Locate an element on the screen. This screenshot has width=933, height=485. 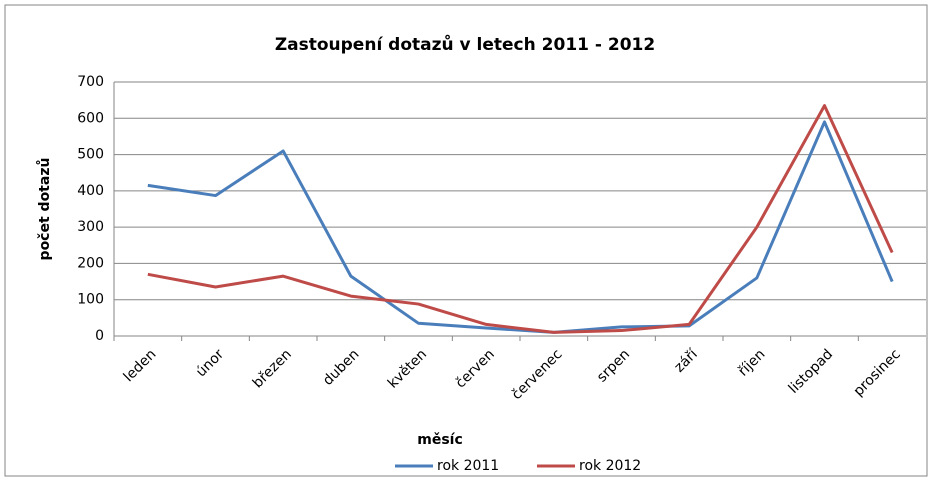
y-tick-label: 500 is located at coordinates (90, 155).